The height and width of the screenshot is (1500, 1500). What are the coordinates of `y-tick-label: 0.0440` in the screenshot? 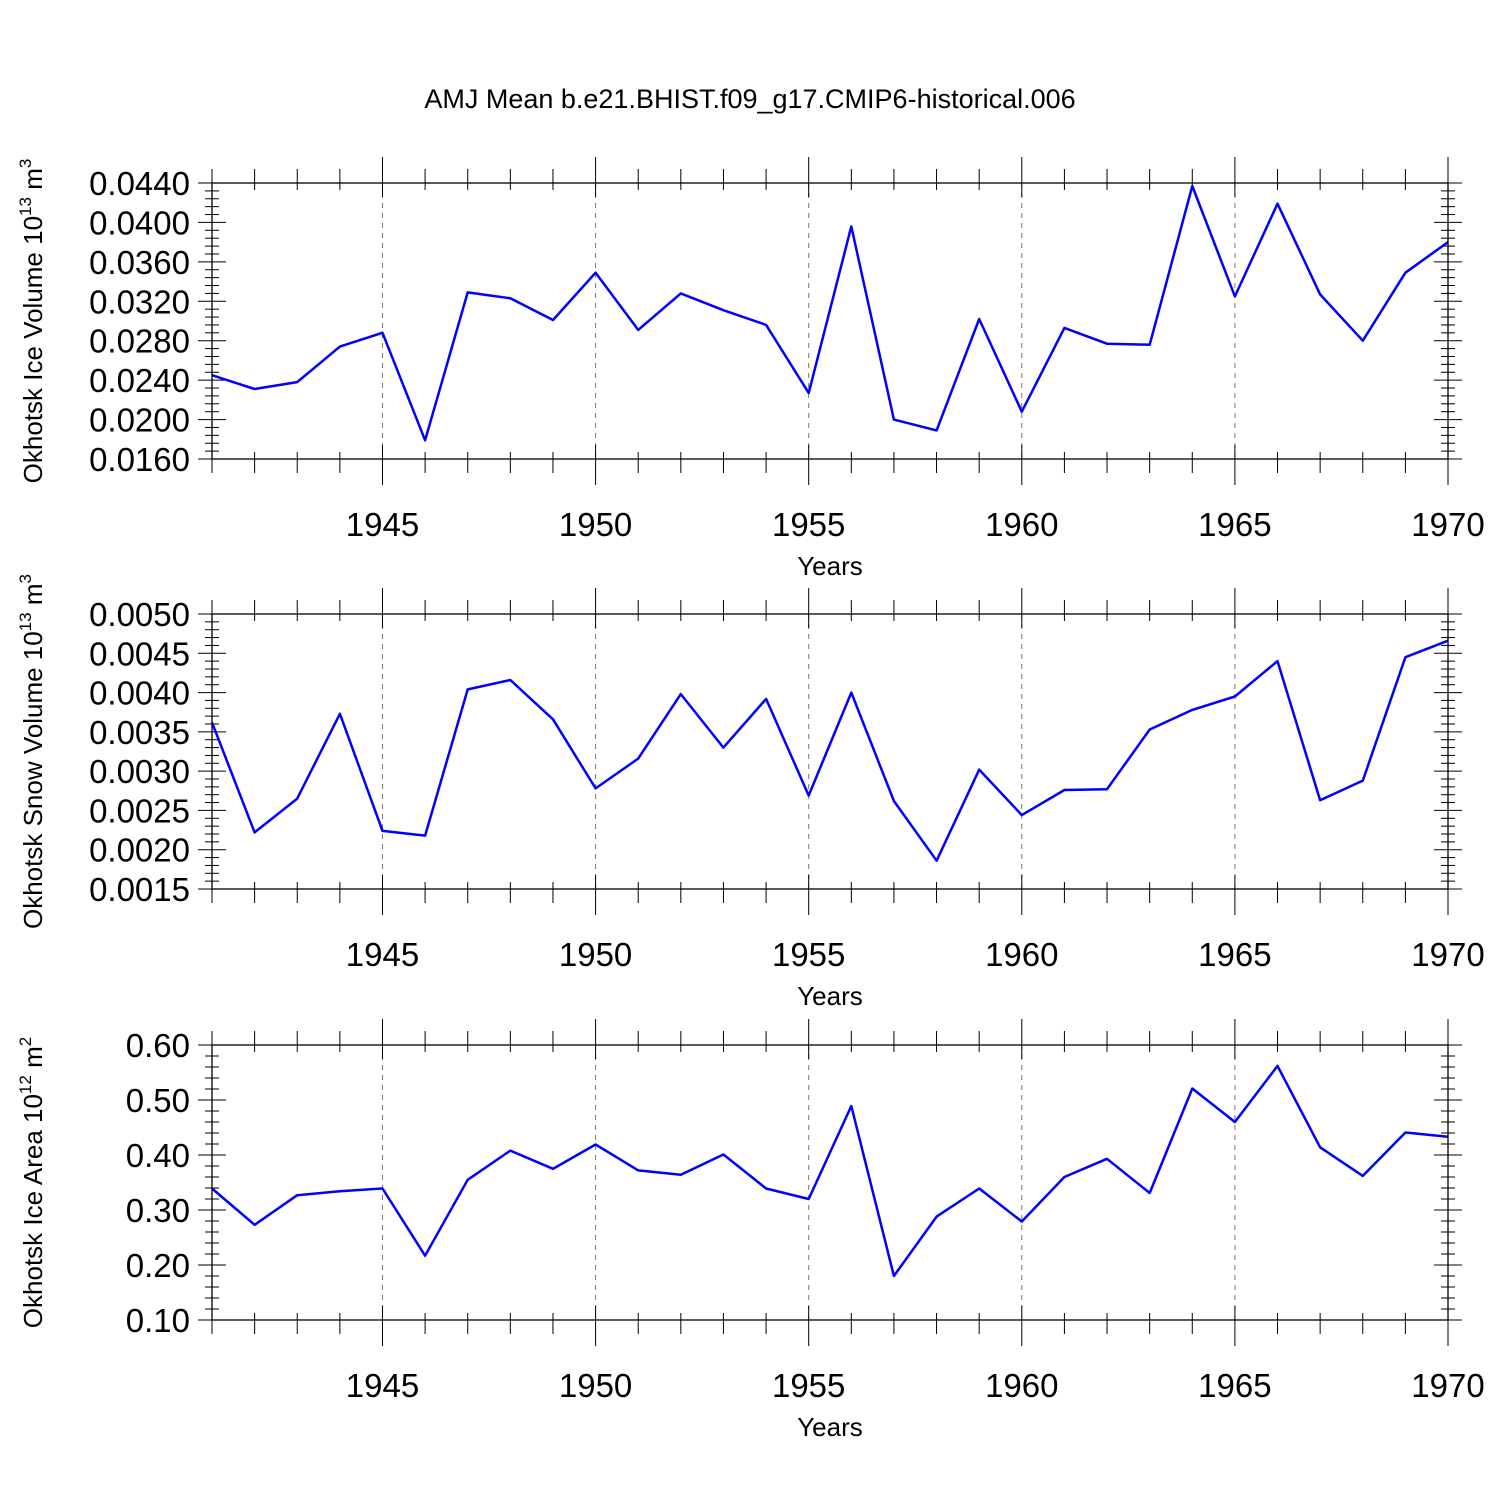 It's located at (139, 183).